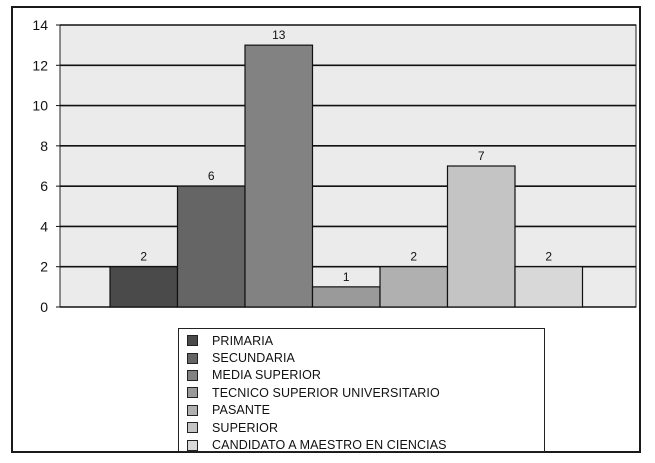 The height and width of the screenshot is (463, 655). What do you see at coordinates (44, 226) in the screenshot?
I see `y-tick-label: 4` at bounding box center [44, 226].